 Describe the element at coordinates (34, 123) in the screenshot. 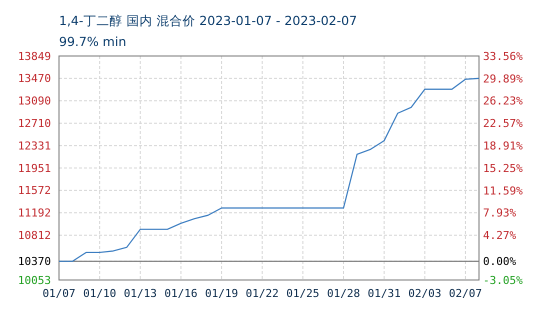

I see `y-tick-label: 12710` at that location.